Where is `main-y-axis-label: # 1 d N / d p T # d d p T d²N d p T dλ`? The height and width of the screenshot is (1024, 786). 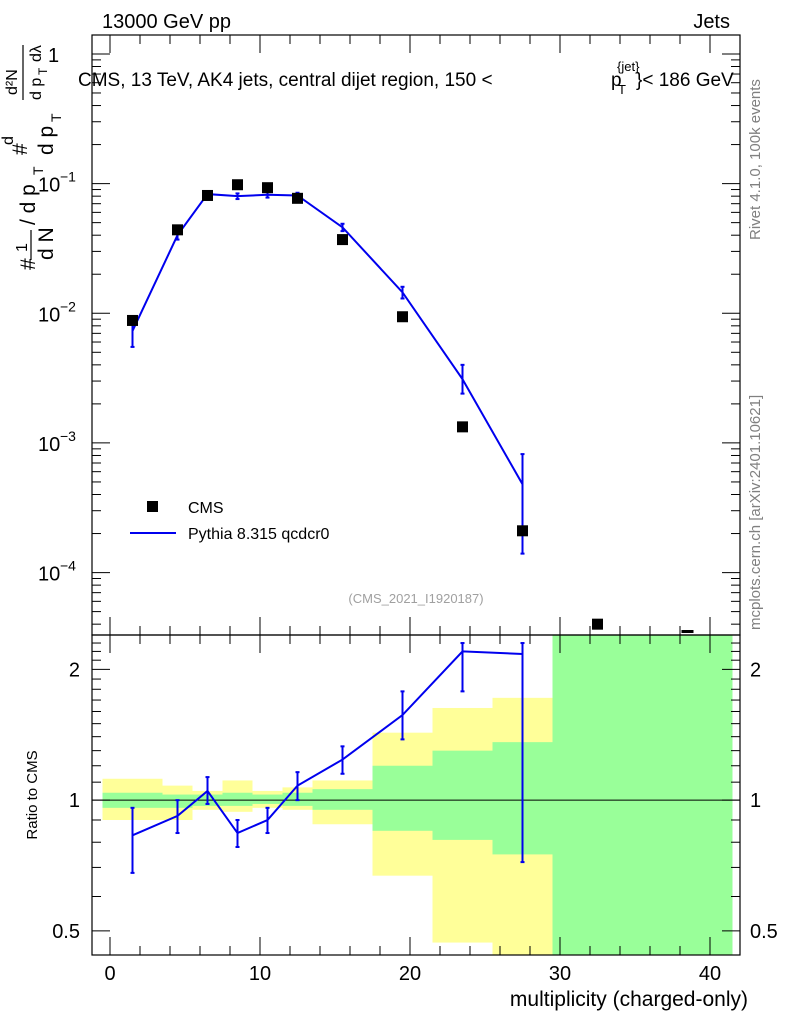
main-y-axis-label: # 1 d N / d p T # d d p T d²N d p T dλ is located at coordinates (32, 157).